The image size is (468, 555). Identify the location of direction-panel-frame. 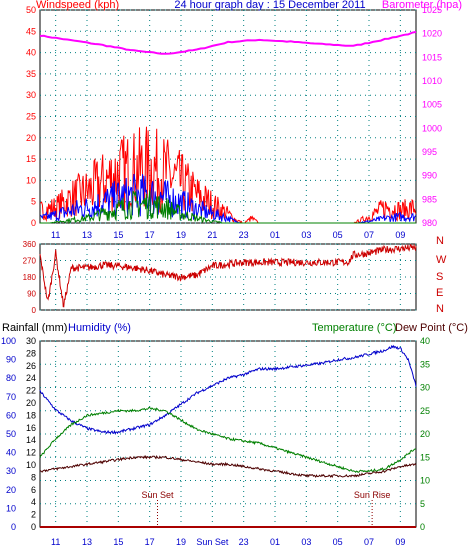
(228, 277).